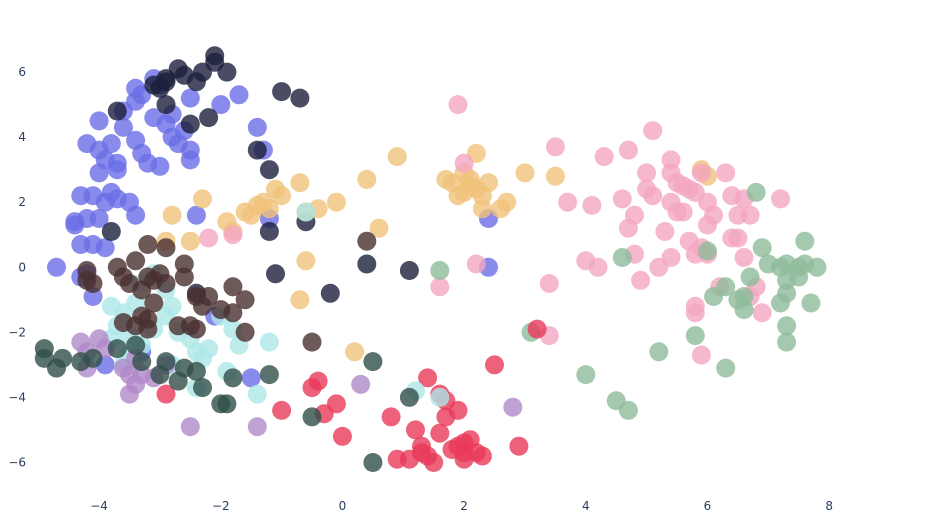  Describe the element at coordinates (829, 506) in the screenshot. I see `x-tick-label: 8` at that location.